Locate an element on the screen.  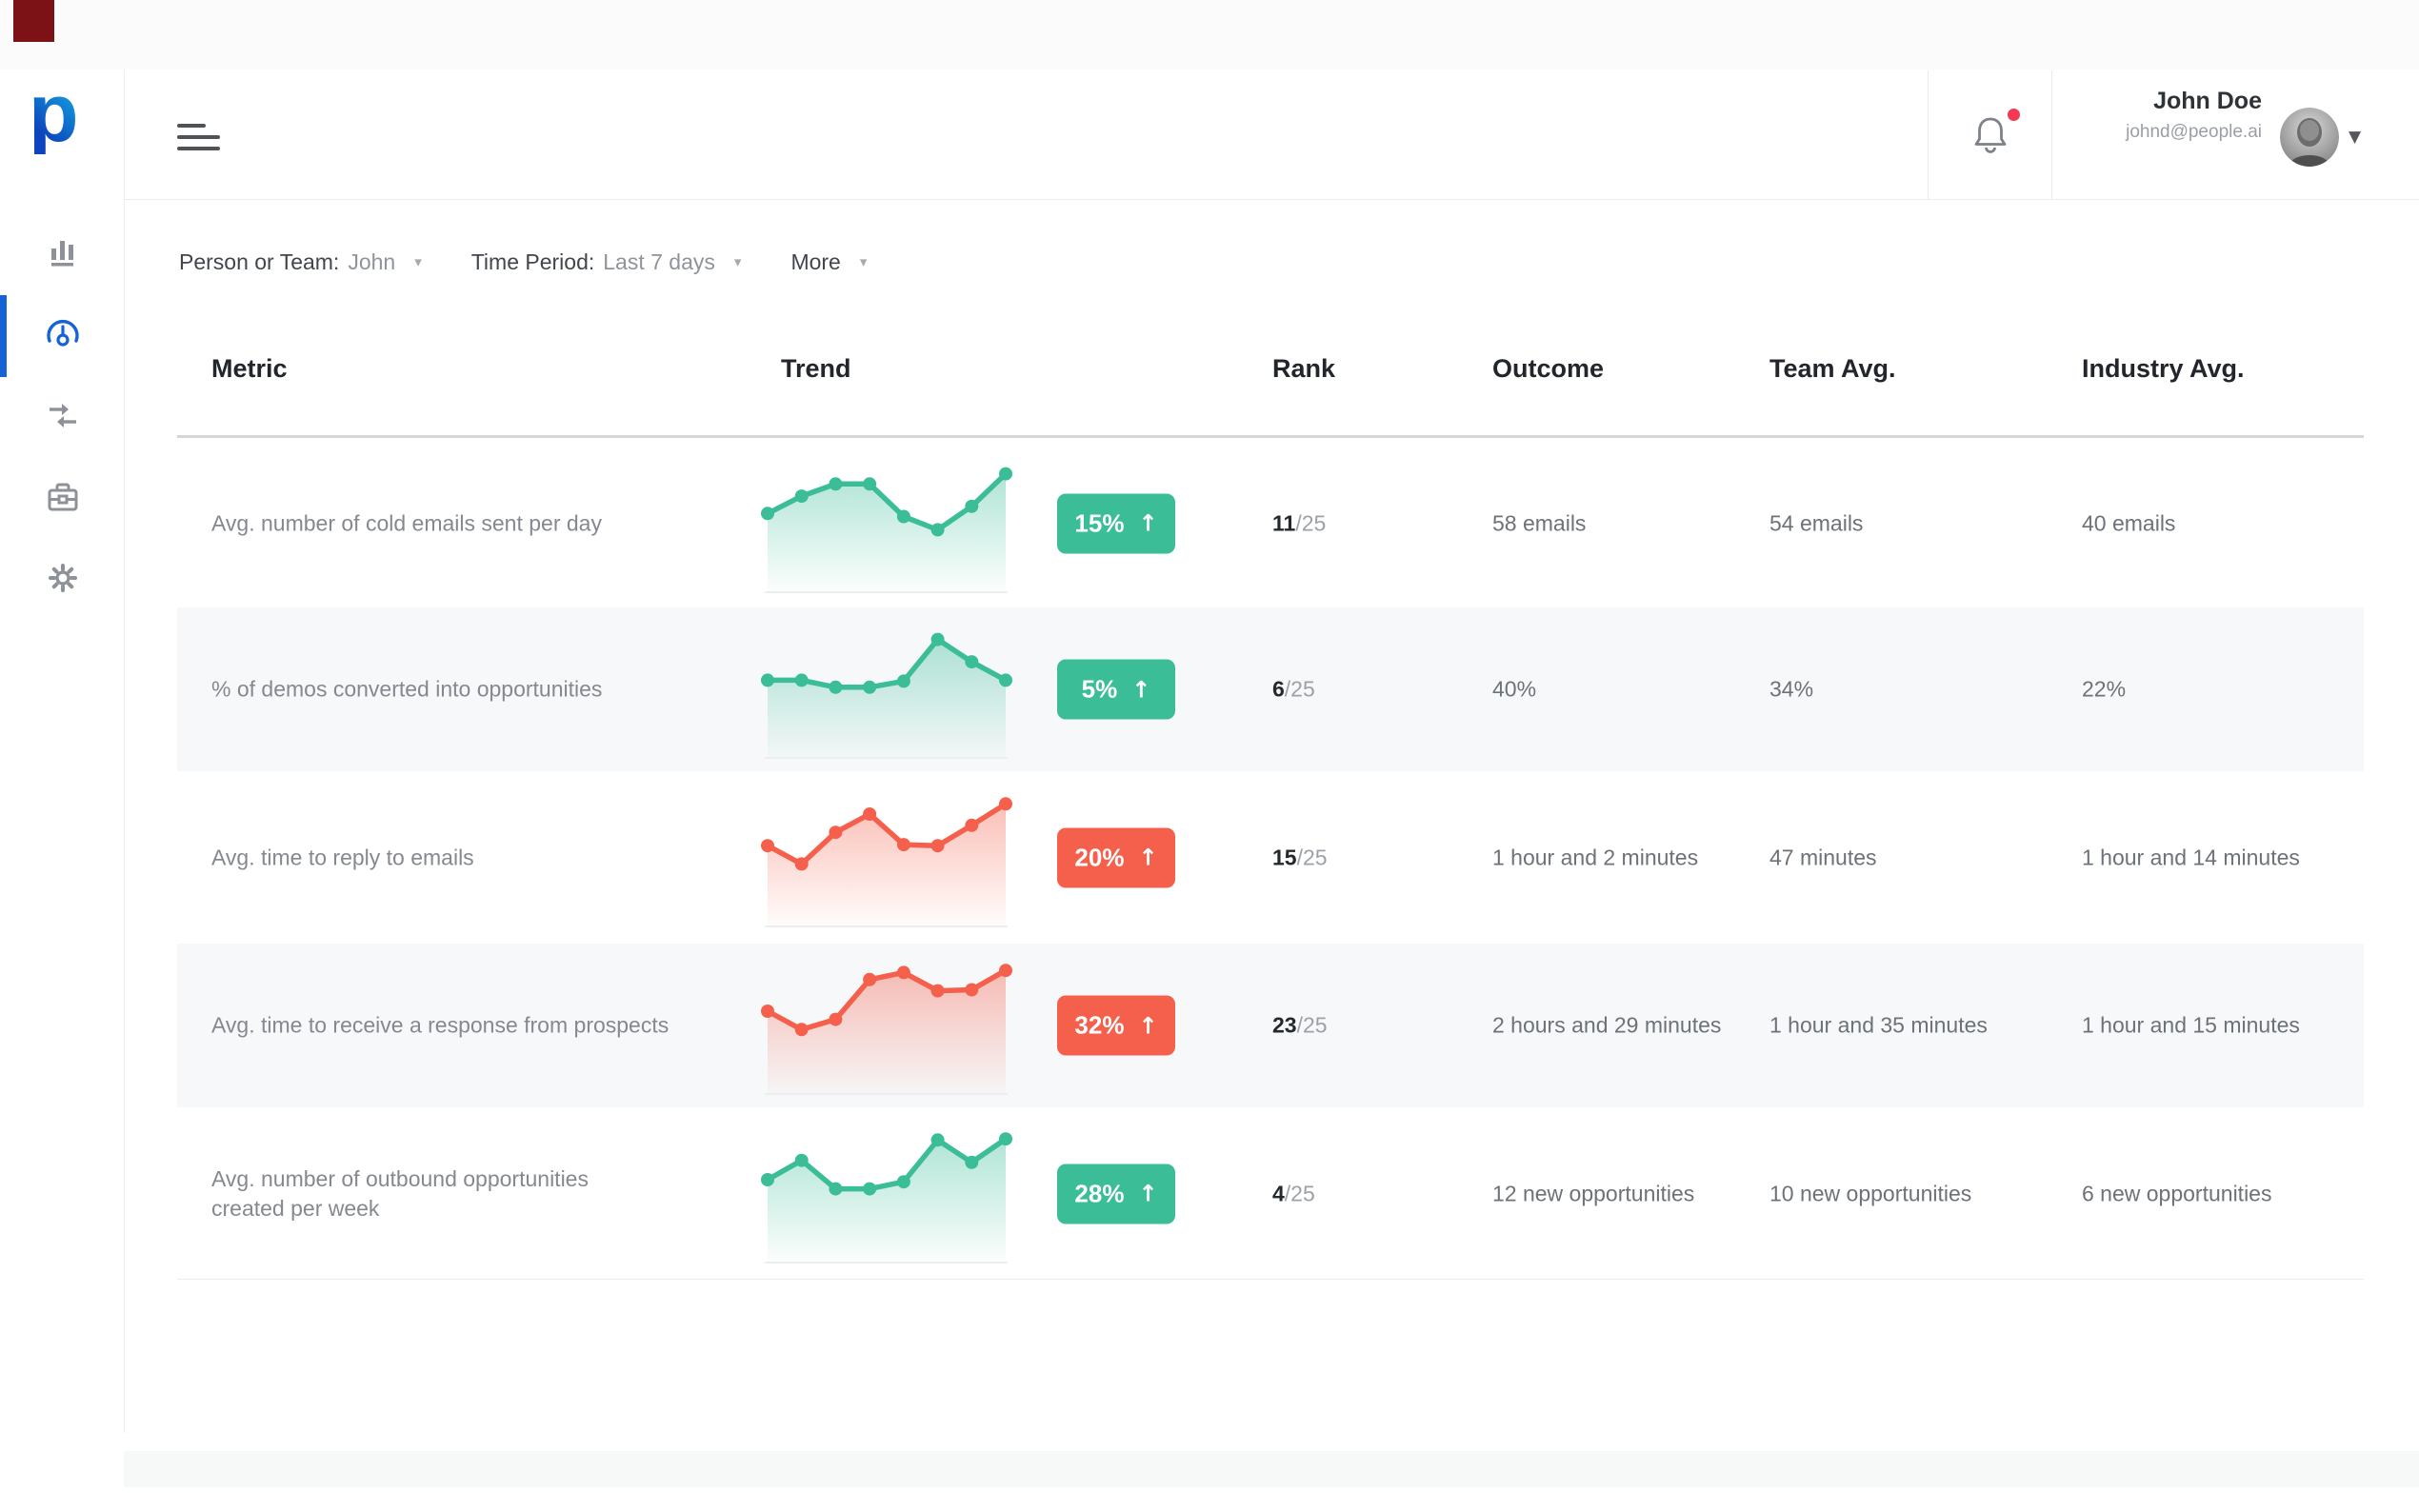
gear-icon is located at coordinates (63, 578).